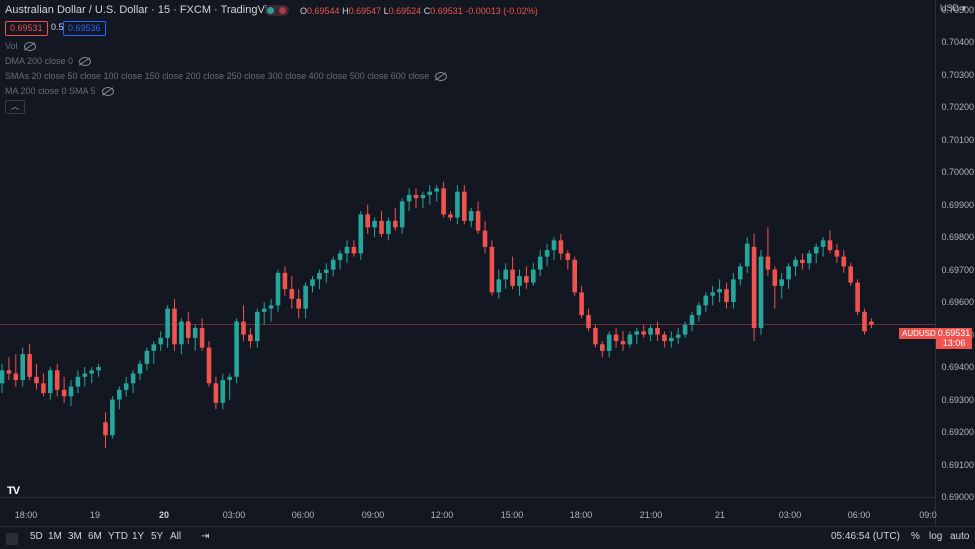  I want to click on range-1y: 1Y, so click(138, 536).